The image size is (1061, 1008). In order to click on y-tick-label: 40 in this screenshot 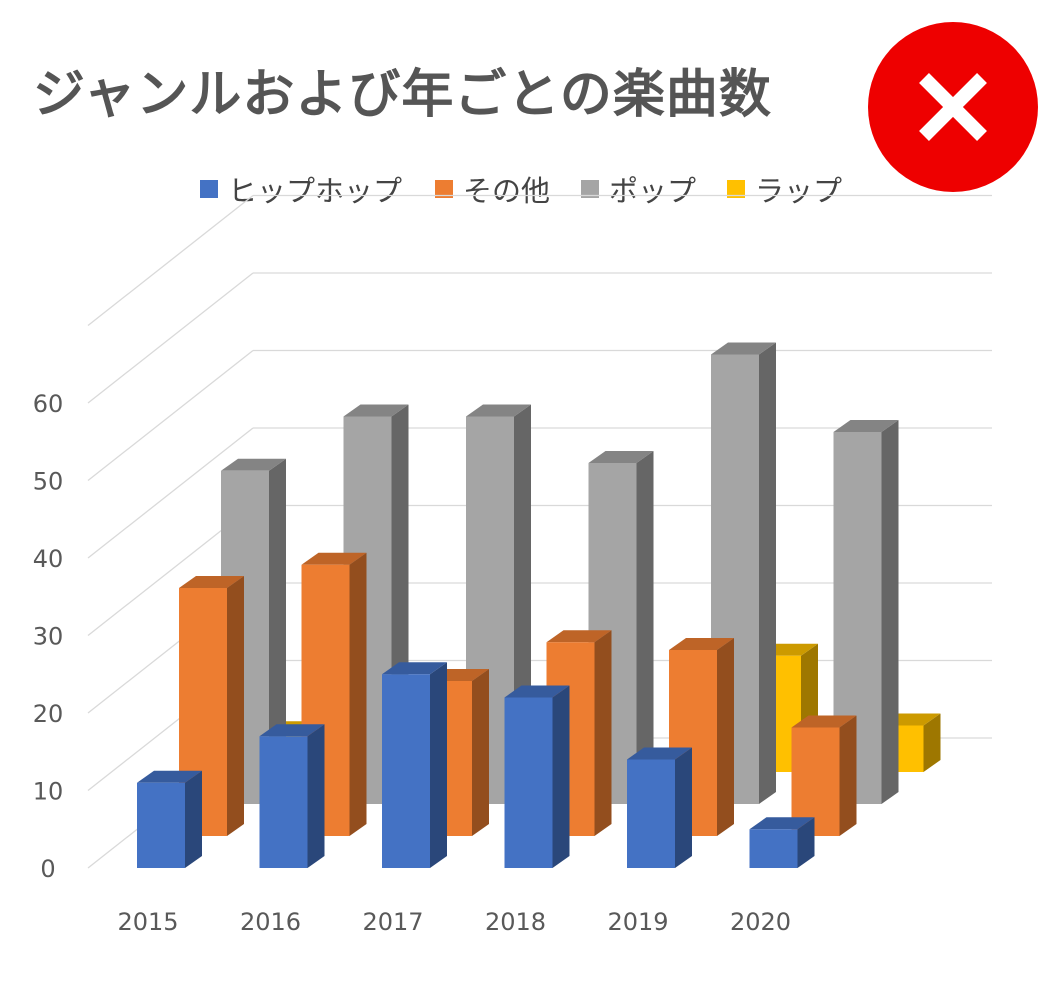, I will do `click(48, 559)`.